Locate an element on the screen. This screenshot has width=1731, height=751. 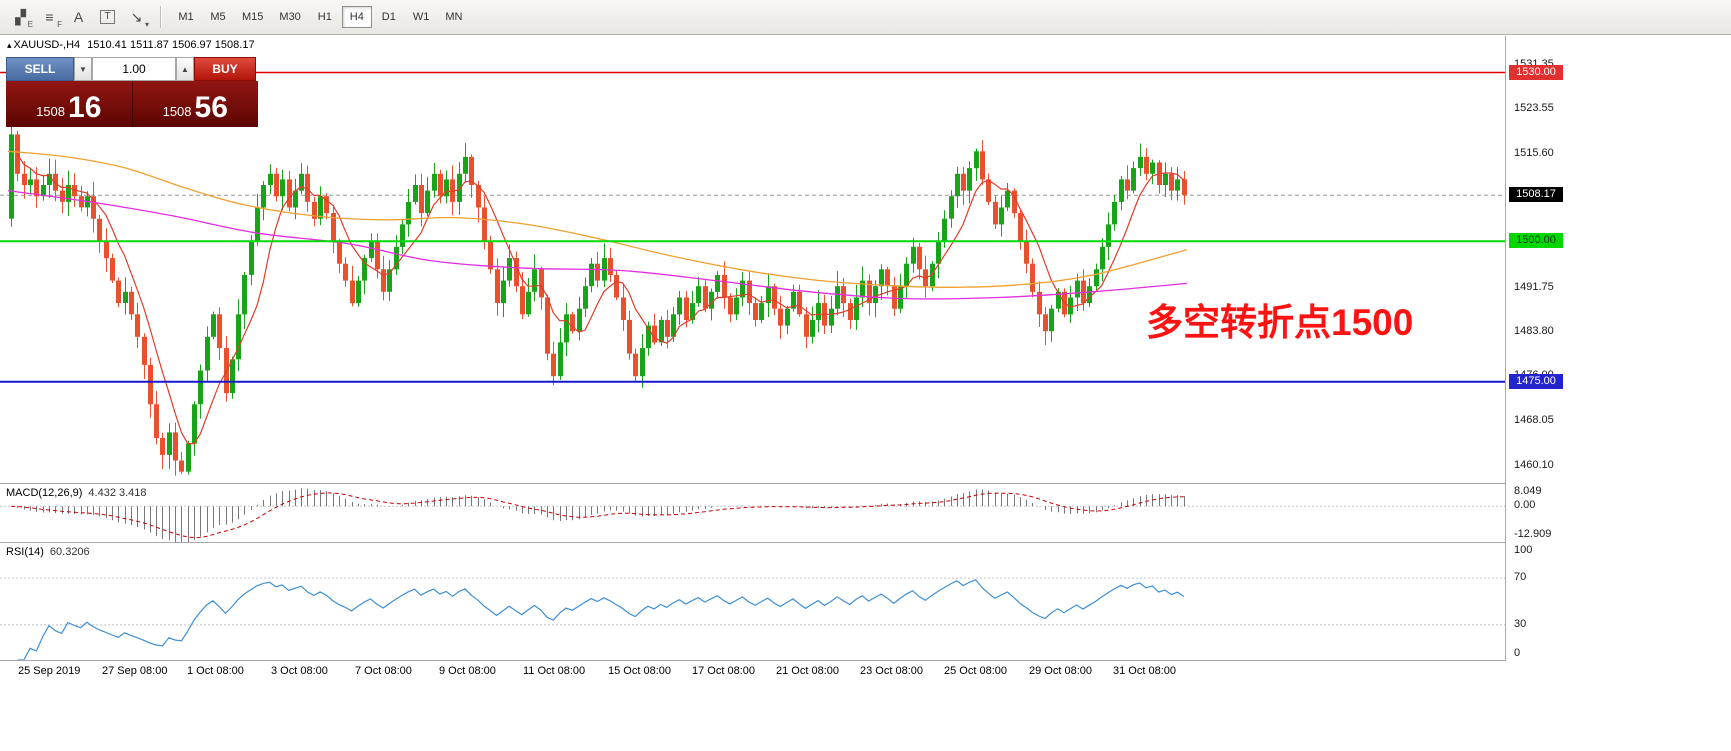
rsi-chart is located at coordinates (752, 618).